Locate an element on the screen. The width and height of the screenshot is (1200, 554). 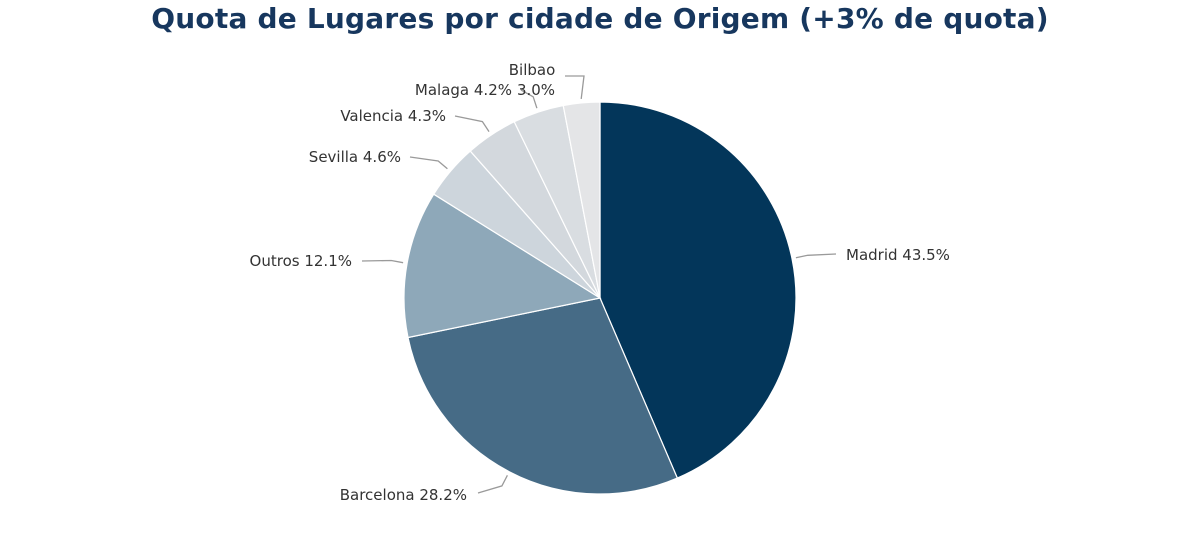
data-label-bilbao-value: 3.0% is located at coordinates (536, 90).